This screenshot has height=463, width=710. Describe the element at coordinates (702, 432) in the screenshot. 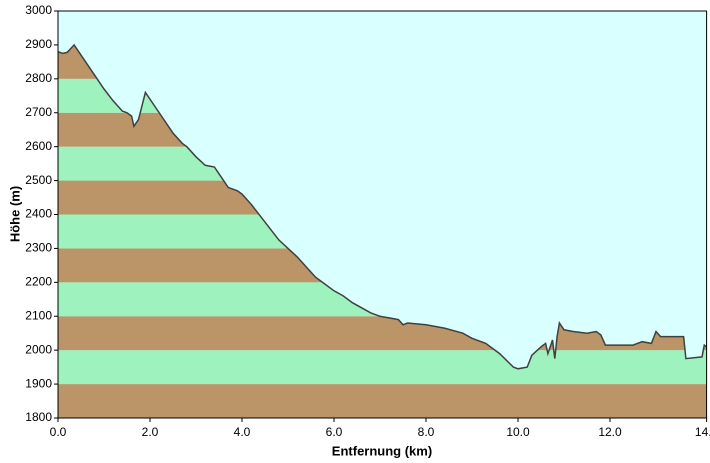

I see `x-tick-label: 14.1` at that location.